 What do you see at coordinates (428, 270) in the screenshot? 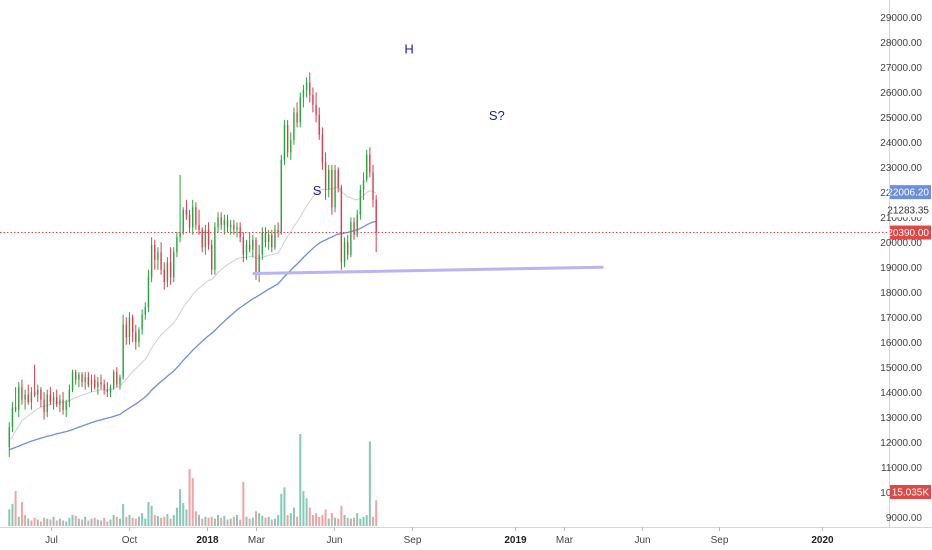
I see `neckline` at bounding box center [428, 270].